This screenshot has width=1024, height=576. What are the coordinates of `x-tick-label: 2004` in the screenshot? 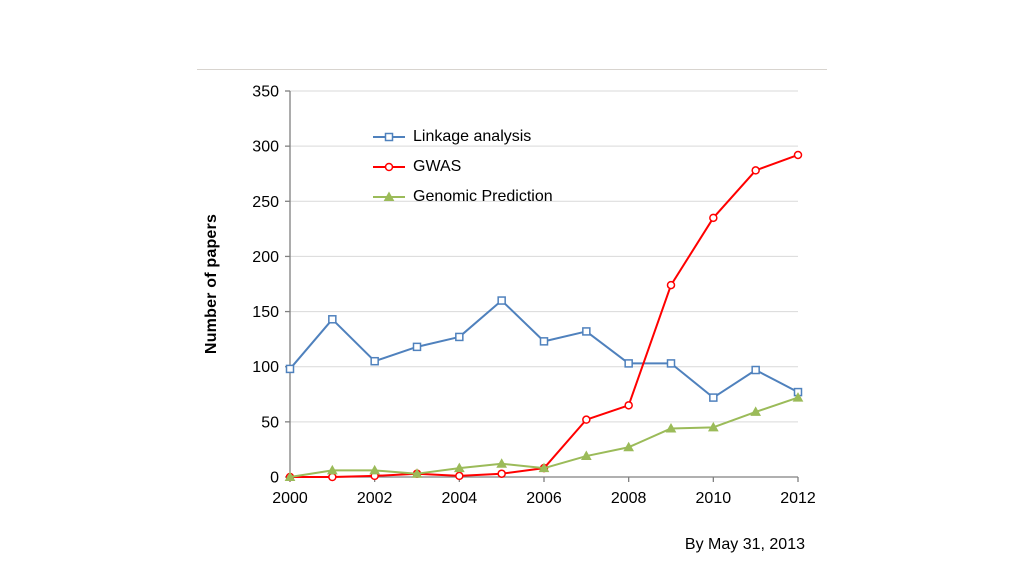 It's located at (460, 498).